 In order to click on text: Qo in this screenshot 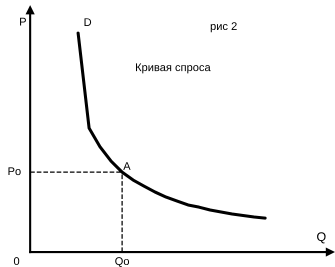, I will do `click(122, 262)`.